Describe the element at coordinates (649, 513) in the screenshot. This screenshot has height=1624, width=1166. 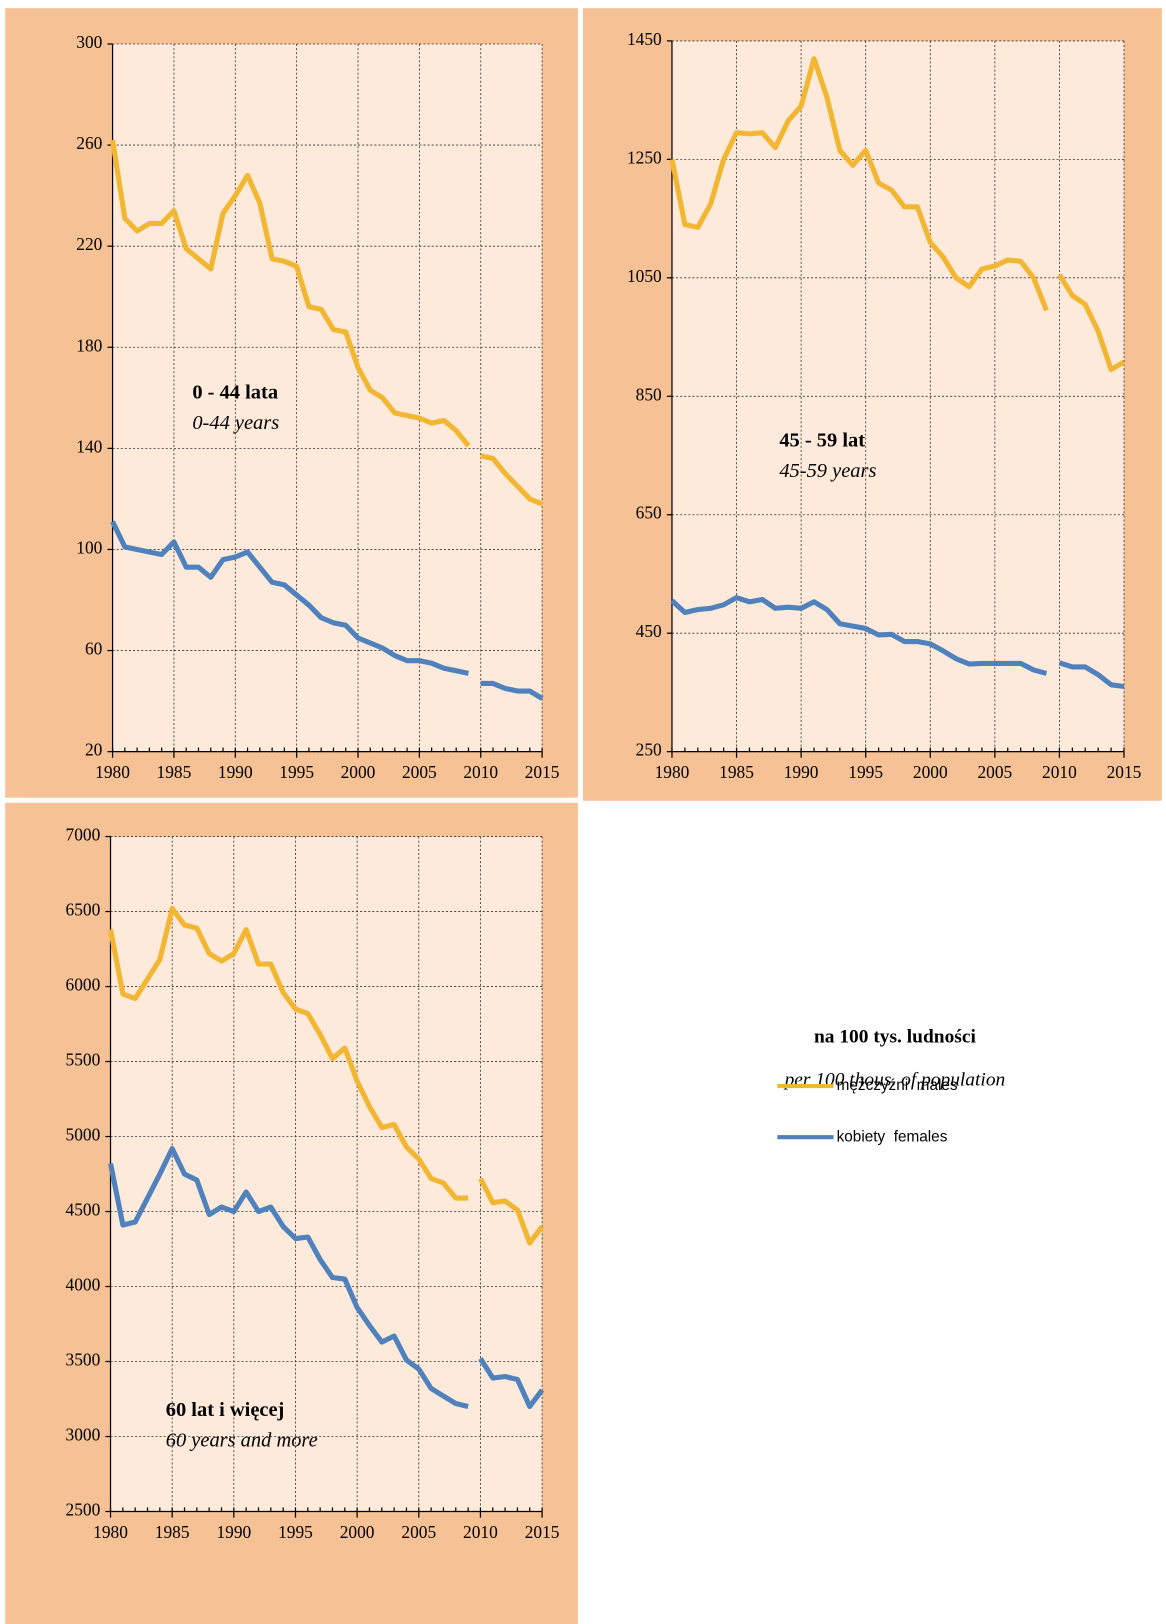
I see `y-tick-label: 650` at that location.